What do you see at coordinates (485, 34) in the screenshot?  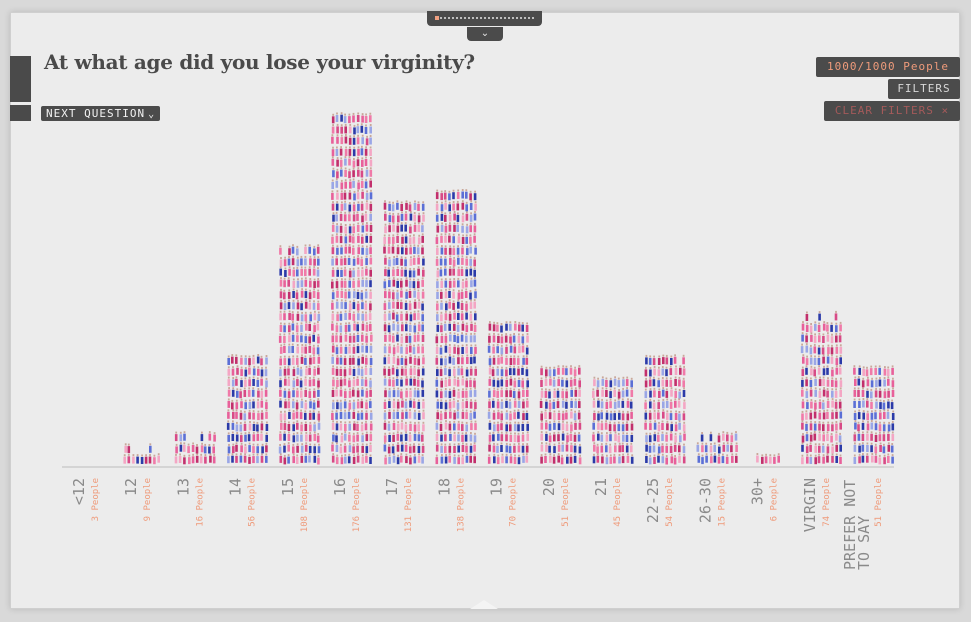 I see `collapse-chevron-icon: ⌄` at bounding box center [485, 34].